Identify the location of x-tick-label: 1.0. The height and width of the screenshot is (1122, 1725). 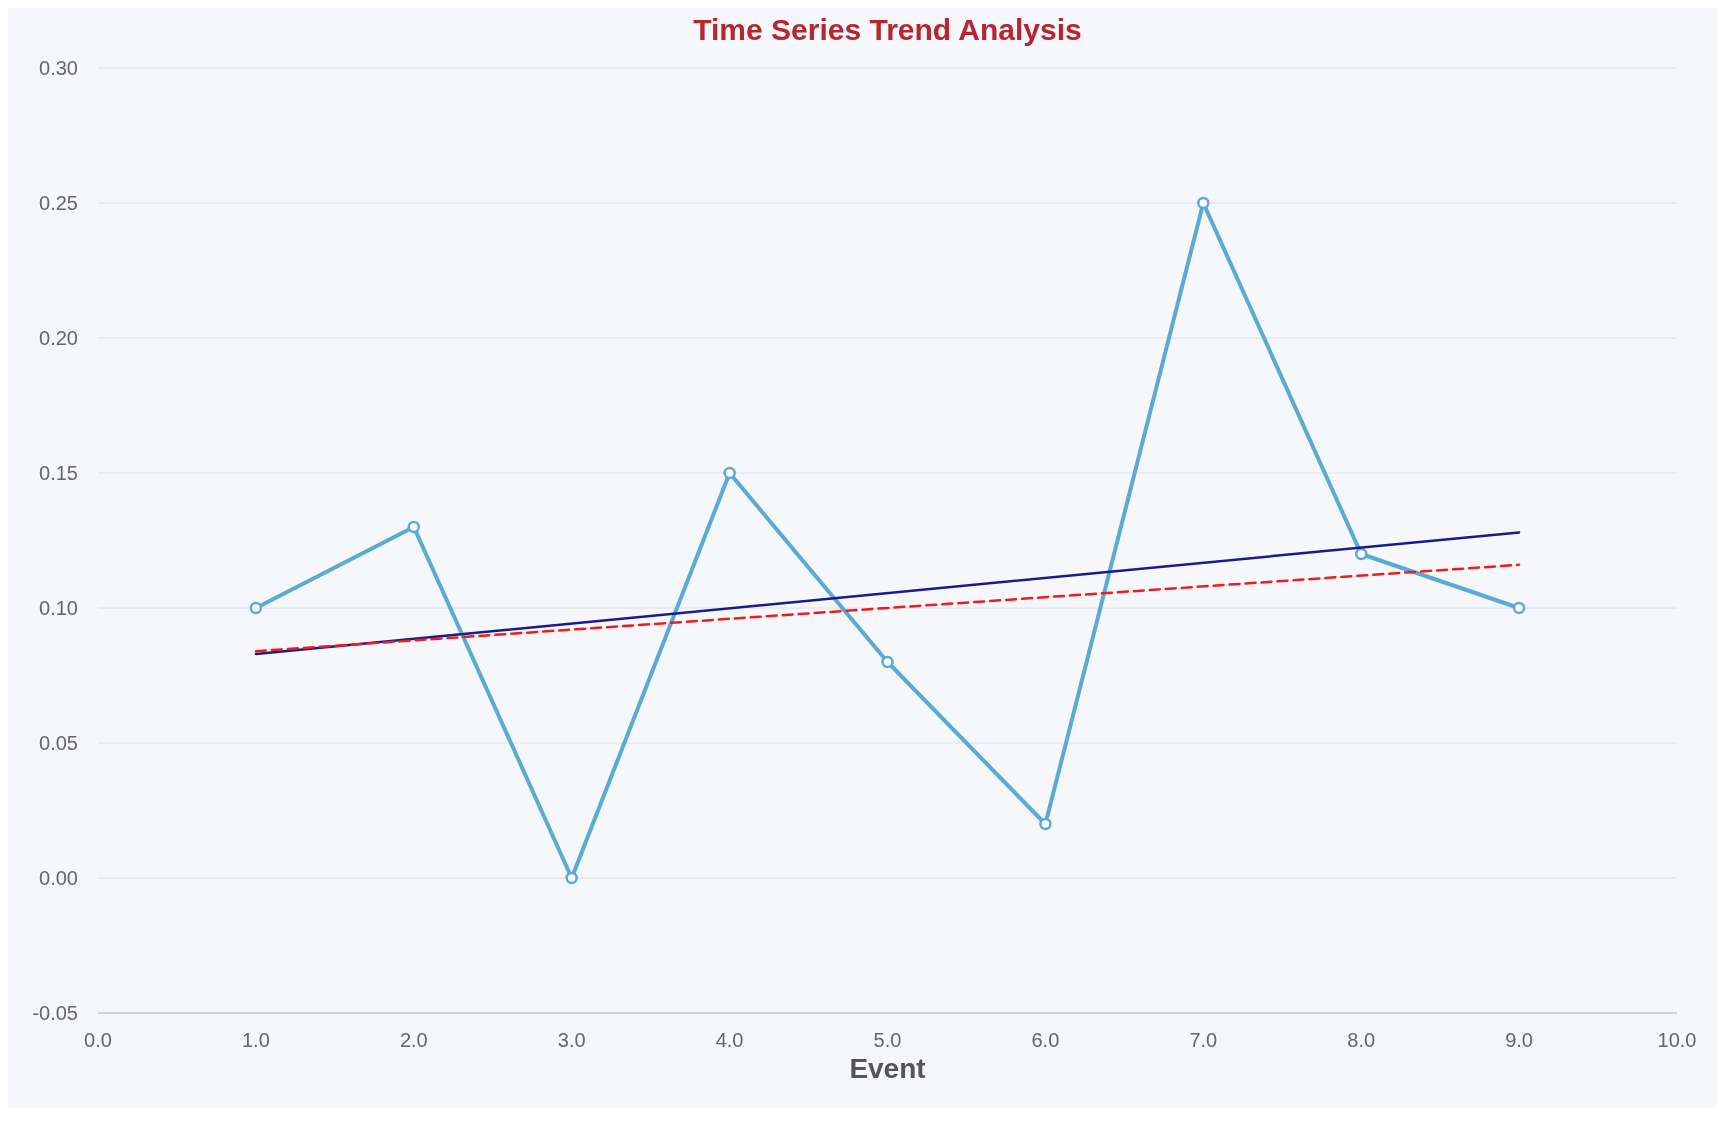
(255, 1040).